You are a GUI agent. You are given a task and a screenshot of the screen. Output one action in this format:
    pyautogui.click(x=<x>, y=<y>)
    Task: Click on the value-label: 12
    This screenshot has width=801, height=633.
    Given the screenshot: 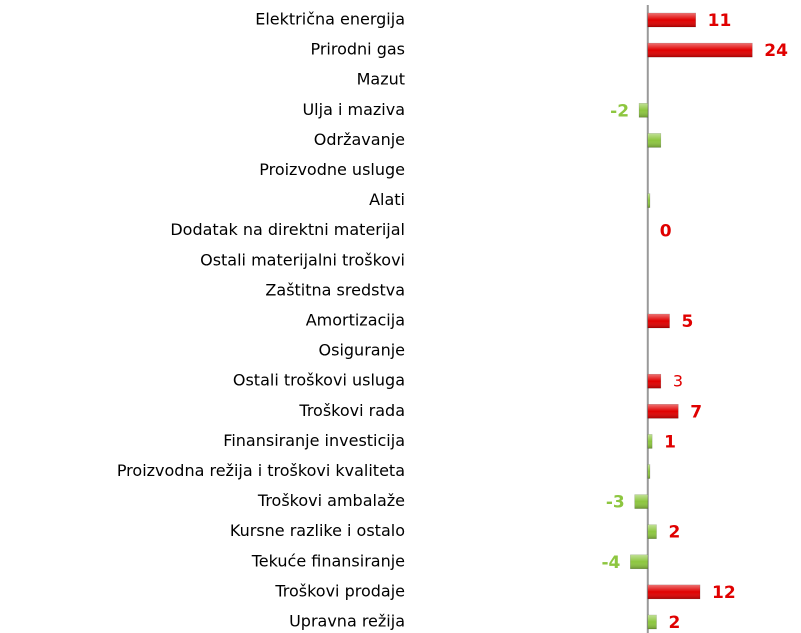 What is the action you would take?
    pyautogui.click(x=724, y=593)
    